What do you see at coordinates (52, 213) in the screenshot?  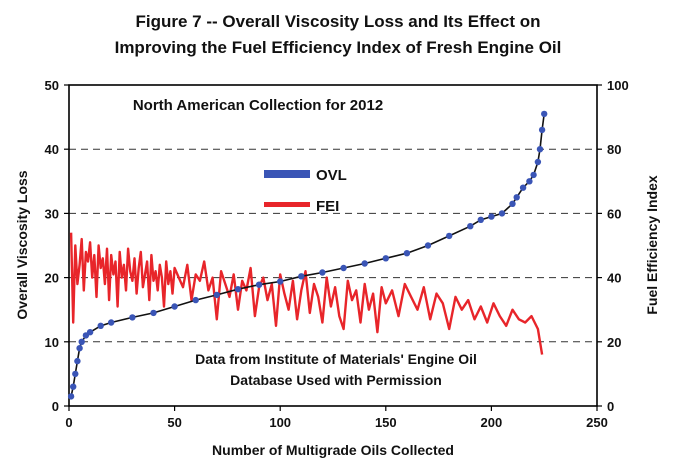 I see `y-left-tick-label: 30` at bounding box center [52, 213].